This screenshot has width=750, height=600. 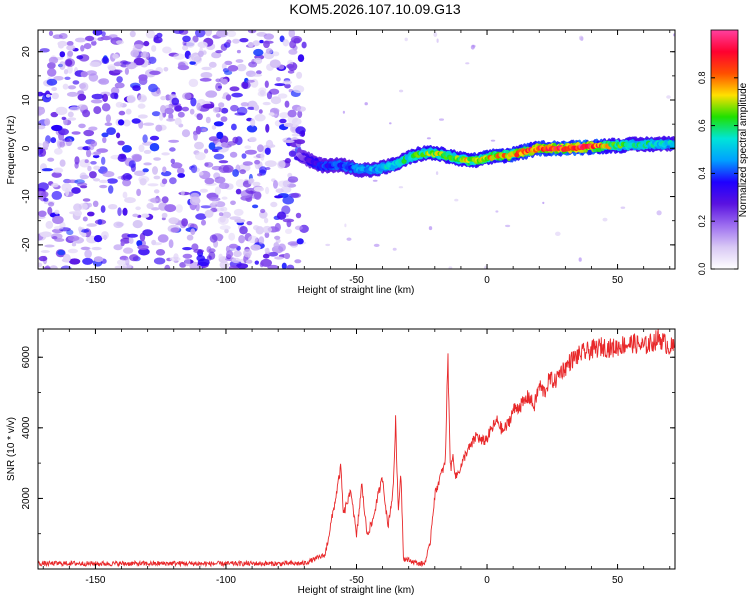 What do you see at coordinates (717, 174) in the screenshot?
I see `colorbar-ticks: 0.0 0.2 0.4 0.6 0.8` at bounding box center [717, 174].